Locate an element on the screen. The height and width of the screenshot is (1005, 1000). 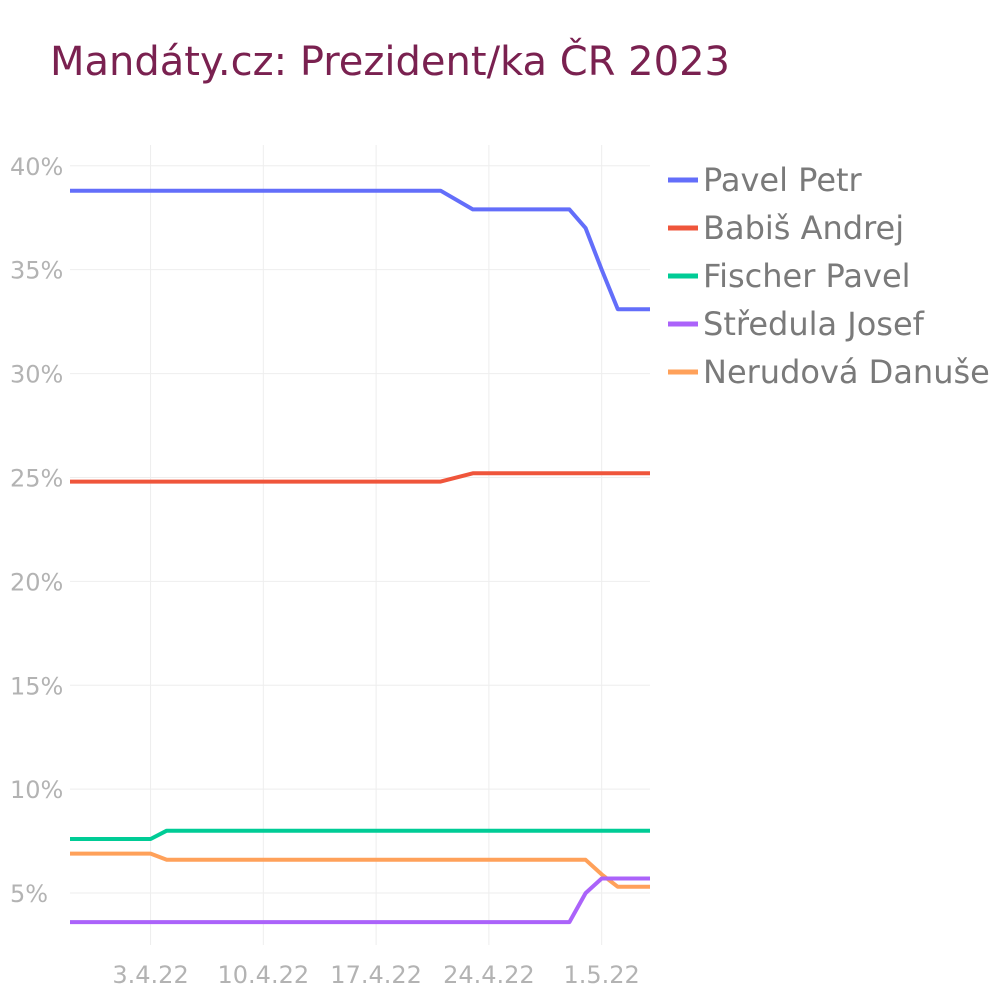
legend-label: Babiš Andrej is located at coordinates (803, 228).